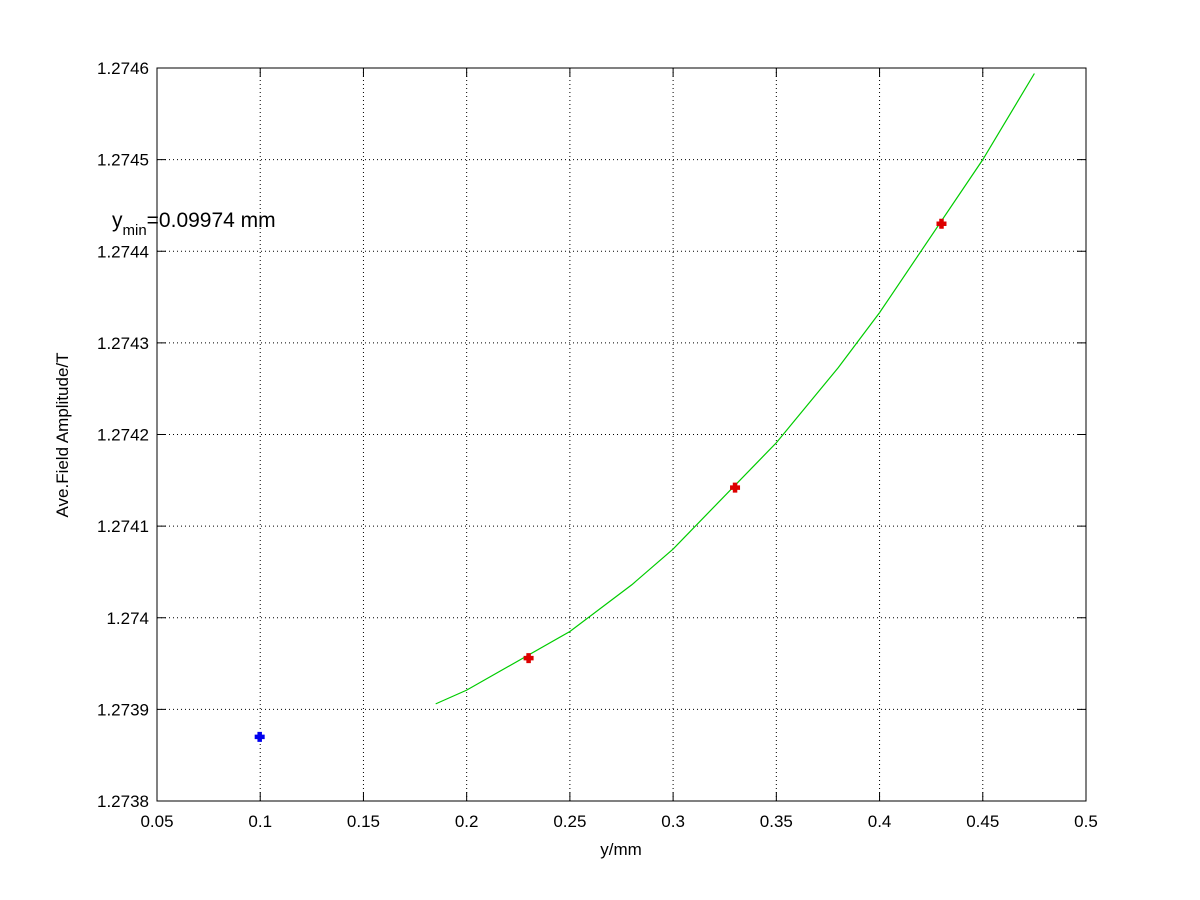 This screenshot has width=1200, height=900. I want to click on x-tick-label: 0.1, so click(260, 821).